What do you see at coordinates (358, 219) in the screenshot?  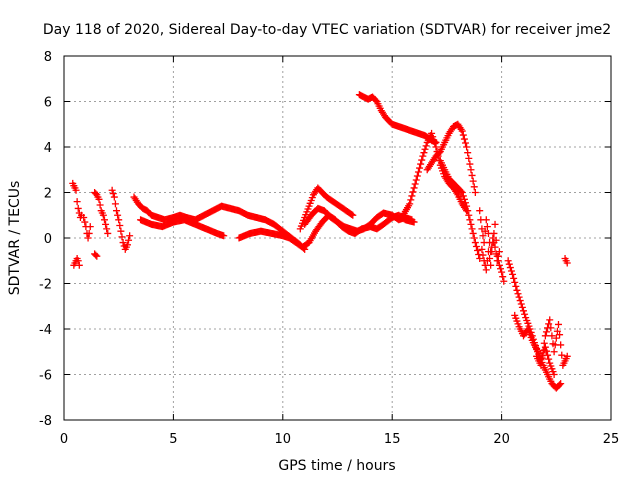 I see `series-sat-track-k` at bounding box center [358, 219].